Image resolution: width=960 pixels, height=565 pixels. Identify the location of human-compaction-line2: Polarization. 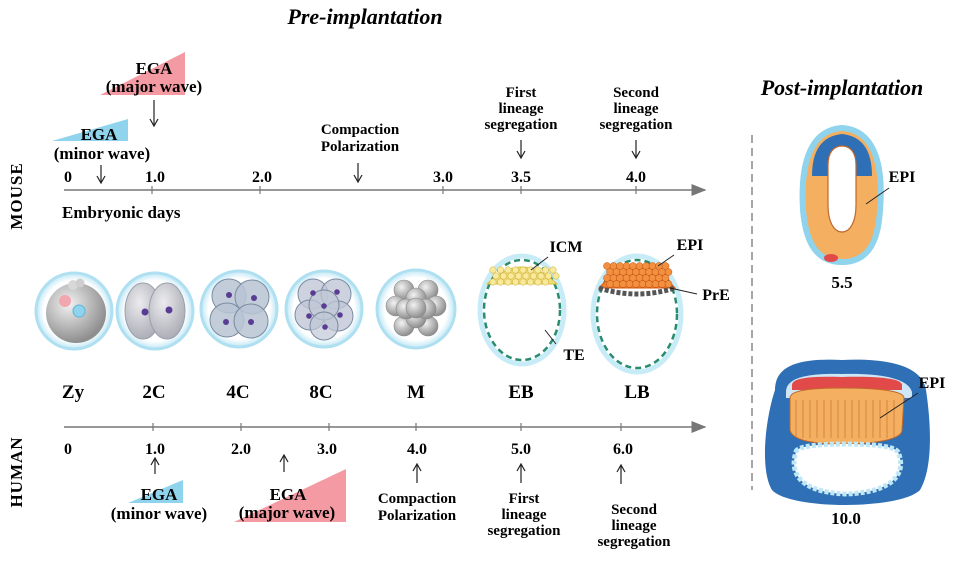
(417, 516).